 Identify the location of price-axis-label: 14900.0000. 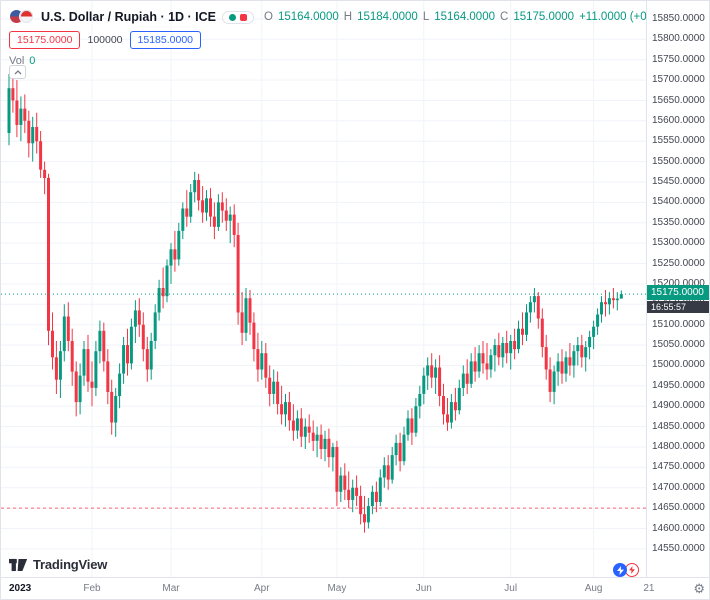
(678, 406).